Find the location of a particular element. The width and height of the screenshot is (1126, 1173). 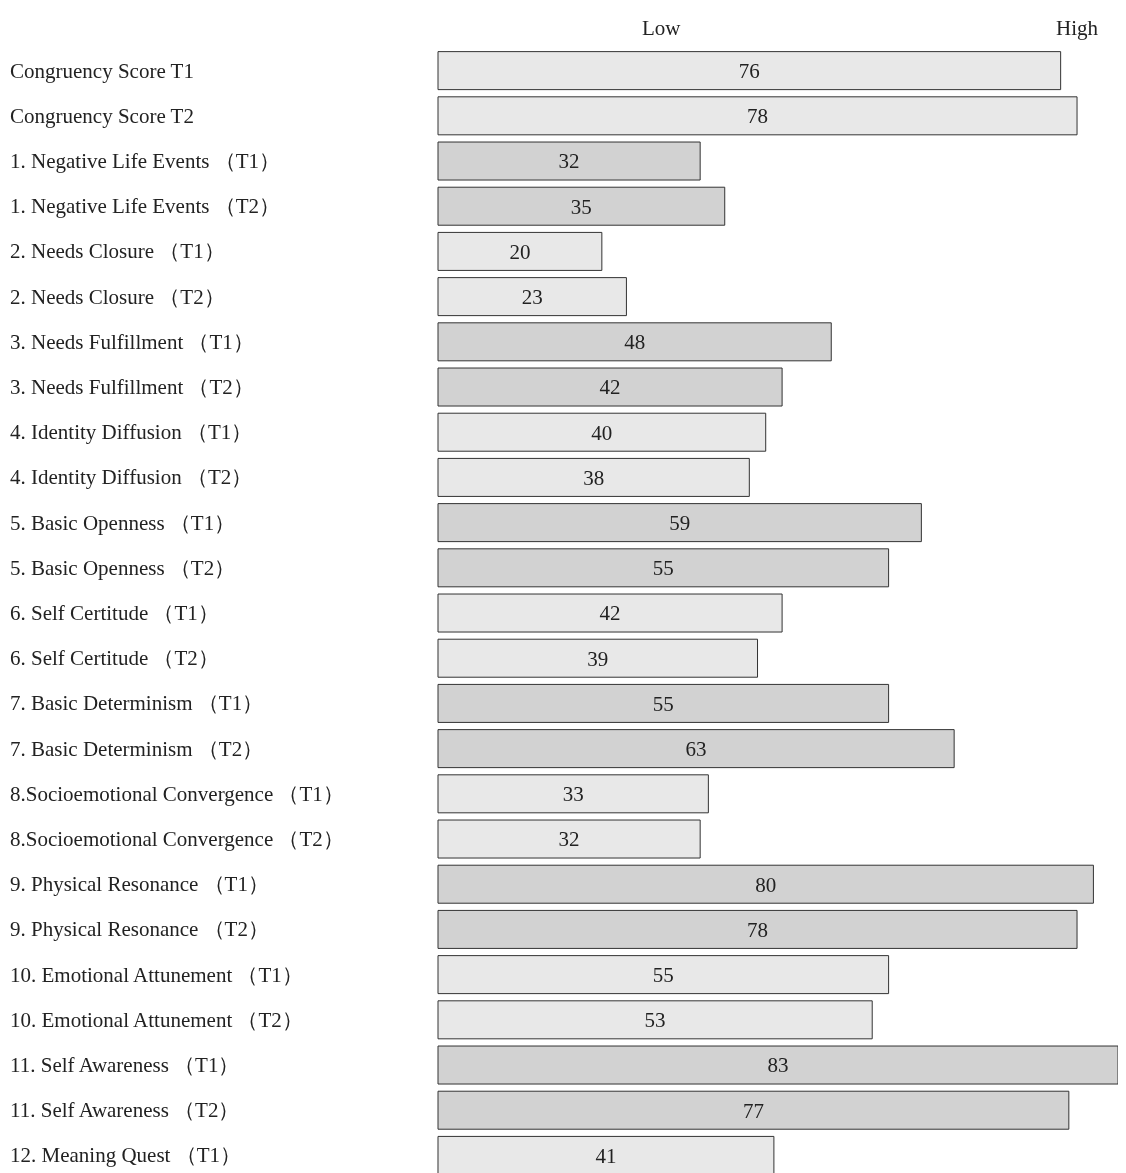

y-tick-label: 1. Negative Life Events （T2） is located at coordinates (145, 206).